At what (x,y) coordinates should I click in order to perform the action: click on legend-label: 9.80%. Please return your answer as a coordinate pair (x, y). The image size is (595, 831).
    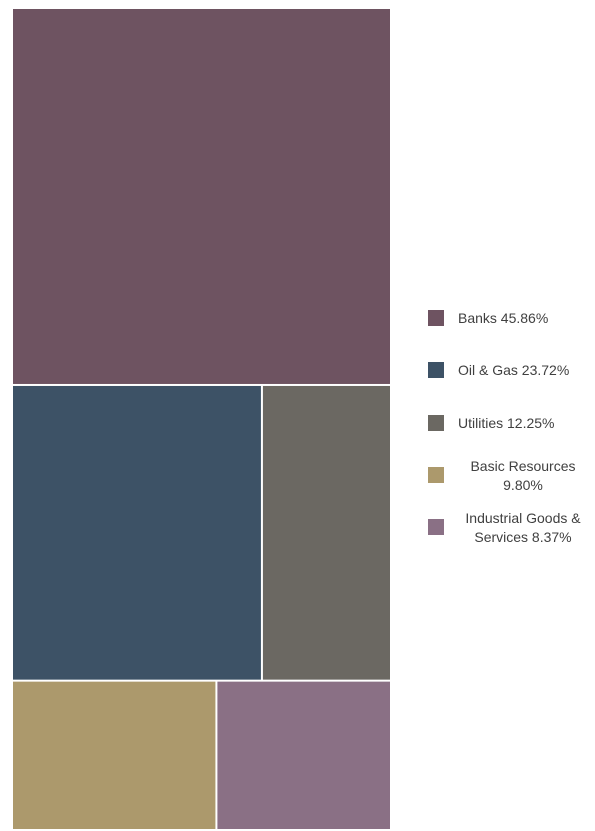
    Looking at the image, I should click on (523, 485).